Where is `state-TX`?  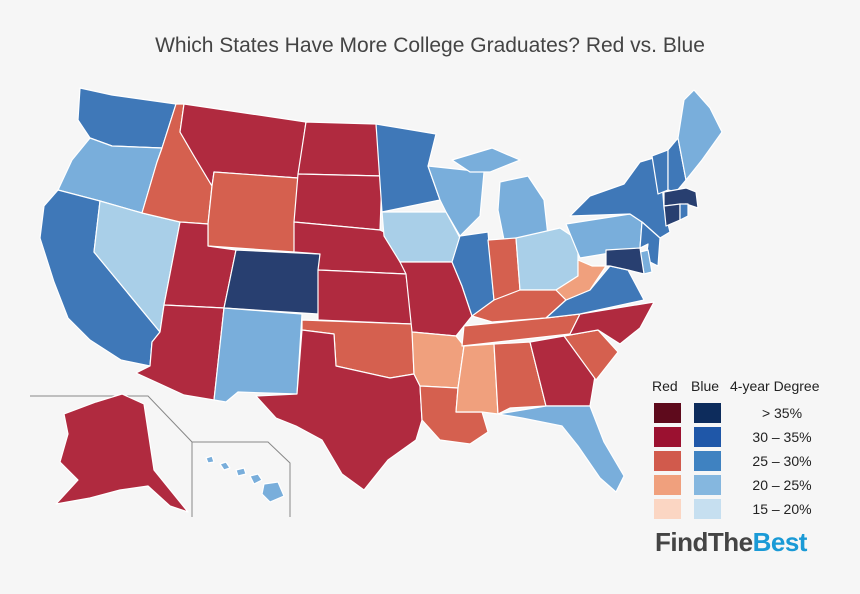 state-TX is located at coordinates (339, 410).